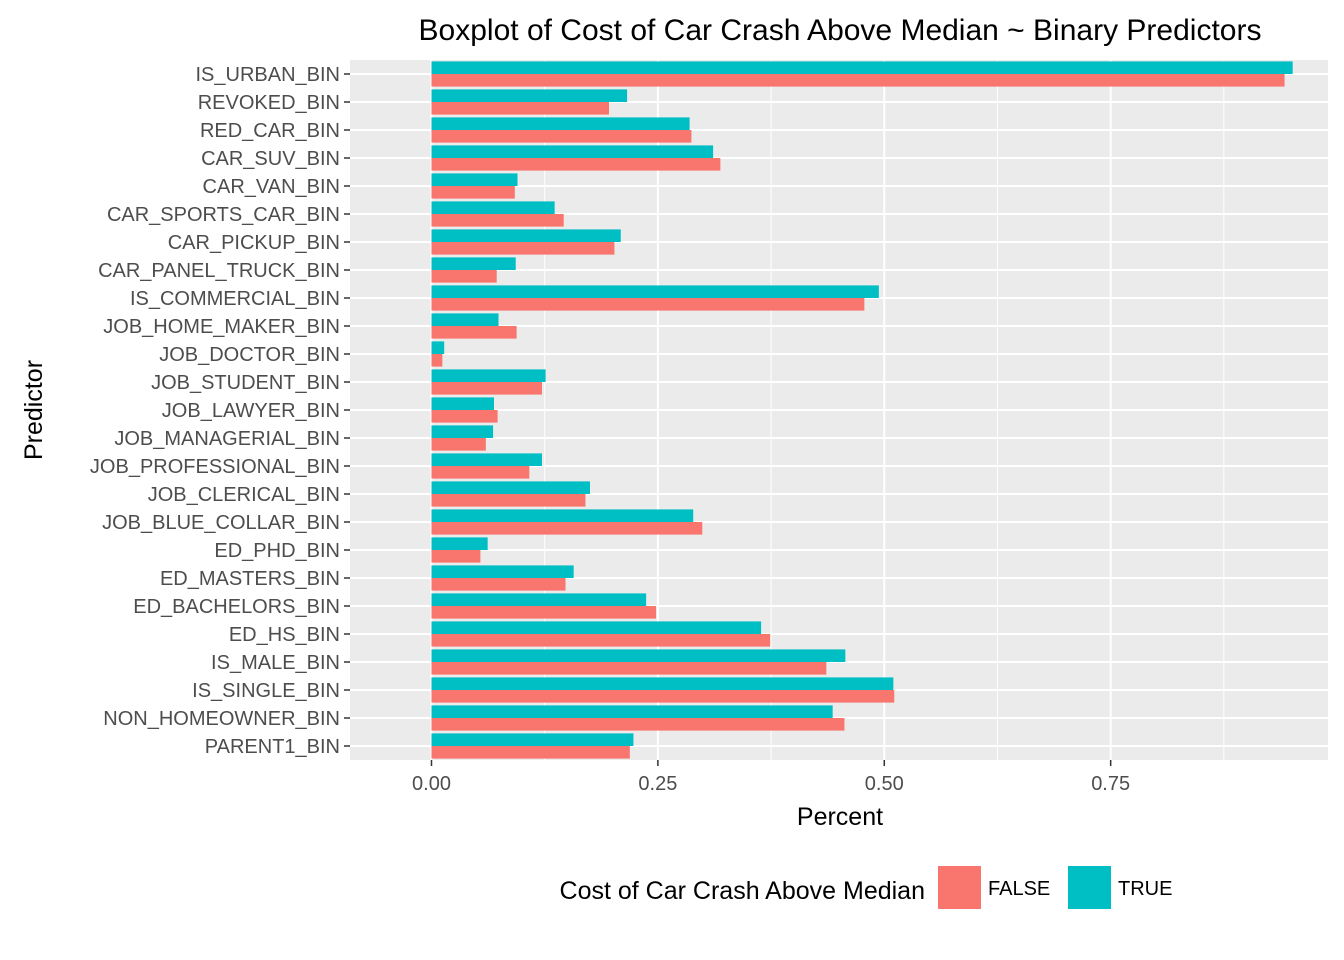 The width and height of the screenshot is (1344, 960). Describe the element at coordinates (236, 607) in the screenshot. I see `y-tick-label: ED_BACHELORS_BIN` at that location.